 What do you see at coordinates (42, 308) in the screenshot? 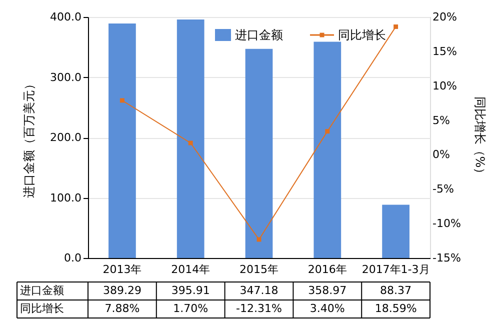
I see `text: 同比增长` at bounding box center [42, 308].